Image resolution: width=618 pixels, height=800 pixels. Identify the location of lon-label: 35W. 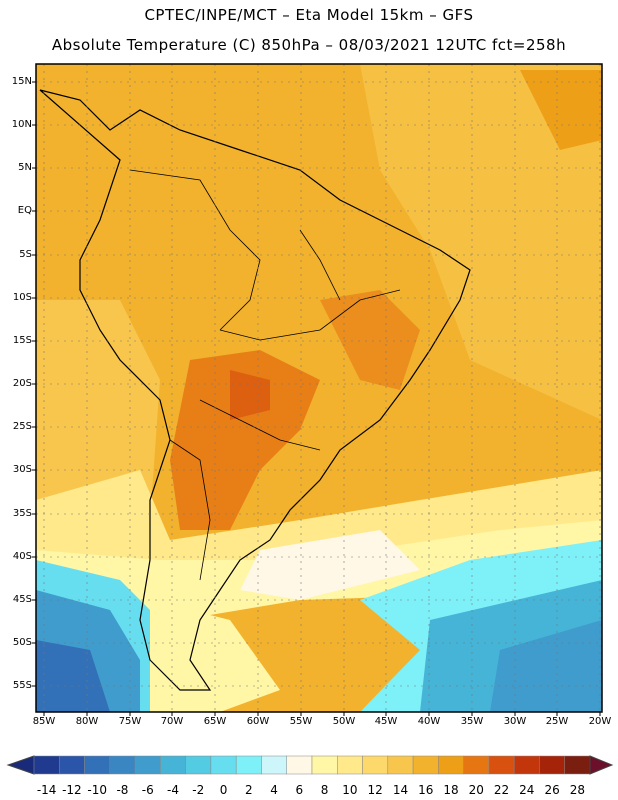
(472, 721).